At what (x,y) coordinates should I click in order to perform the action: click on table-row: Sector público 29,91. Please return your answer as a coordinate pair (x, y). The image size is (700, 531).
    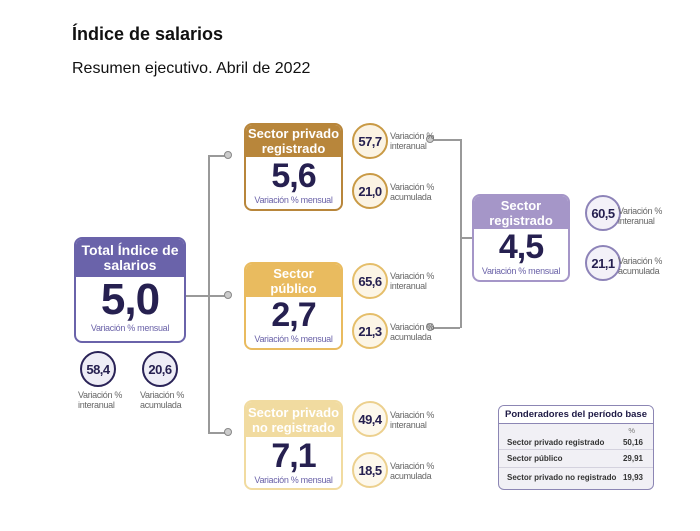
    Looking at the image, I should click on (576, 459).